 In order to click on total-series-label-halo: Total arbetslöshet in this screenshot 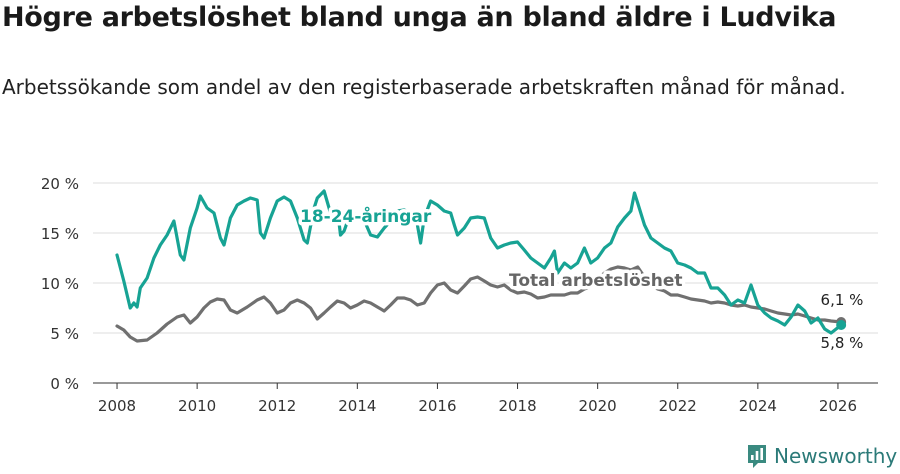, I will do `click(596, 281)`.